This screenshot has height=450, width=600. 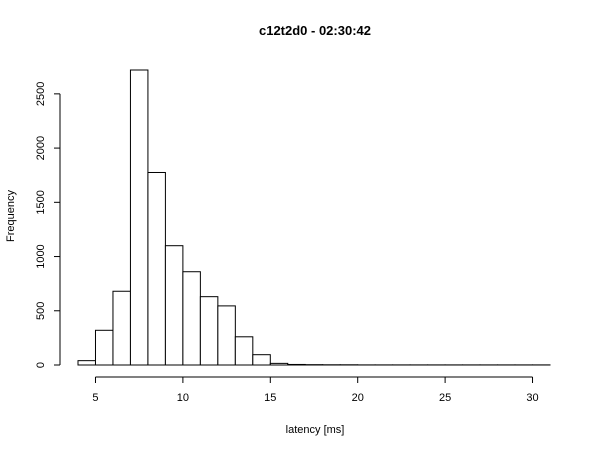 I want to click on x-tick-label: 5, so click(x=95, y=398).